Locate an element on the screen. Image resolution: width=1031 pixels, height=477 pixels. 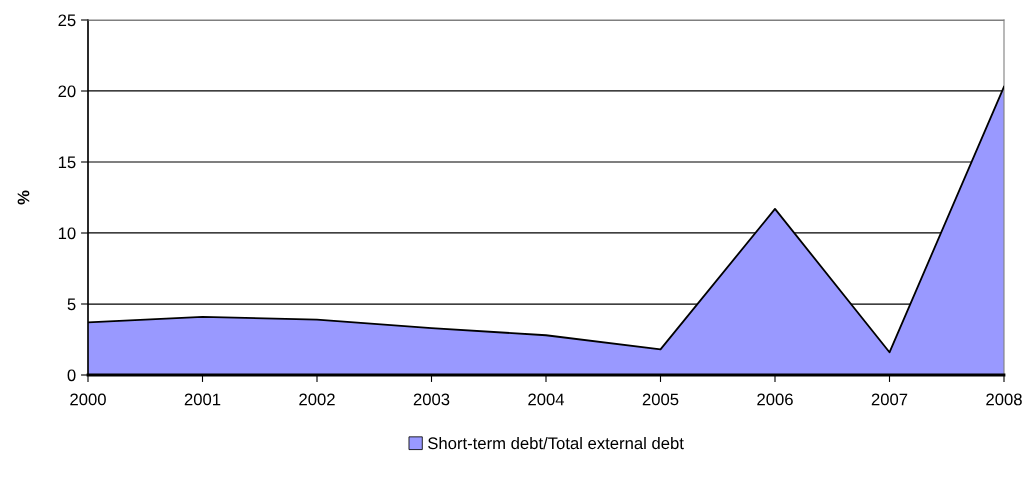
x-tick-label: 2007 is located at coordinates (889, 399).